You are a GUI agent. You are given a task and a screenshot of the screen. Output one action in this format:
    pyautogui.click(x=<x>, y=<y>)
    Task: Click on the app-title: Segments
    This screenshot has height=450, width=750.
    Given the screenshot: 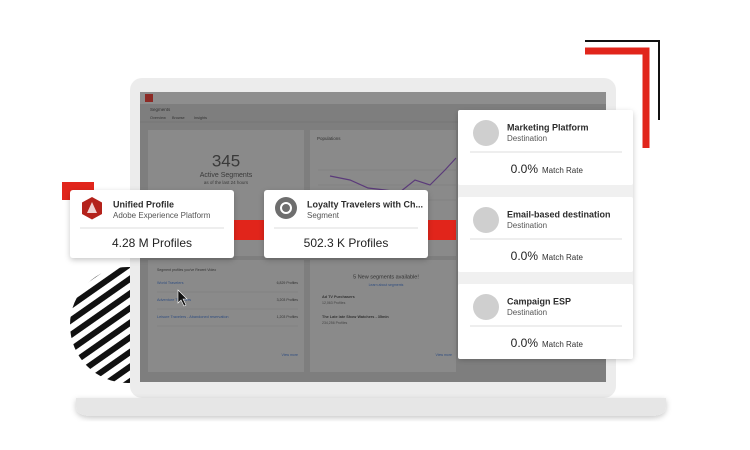 What is the action you would take?
    pyautogui.click(x=160, y=109)
    